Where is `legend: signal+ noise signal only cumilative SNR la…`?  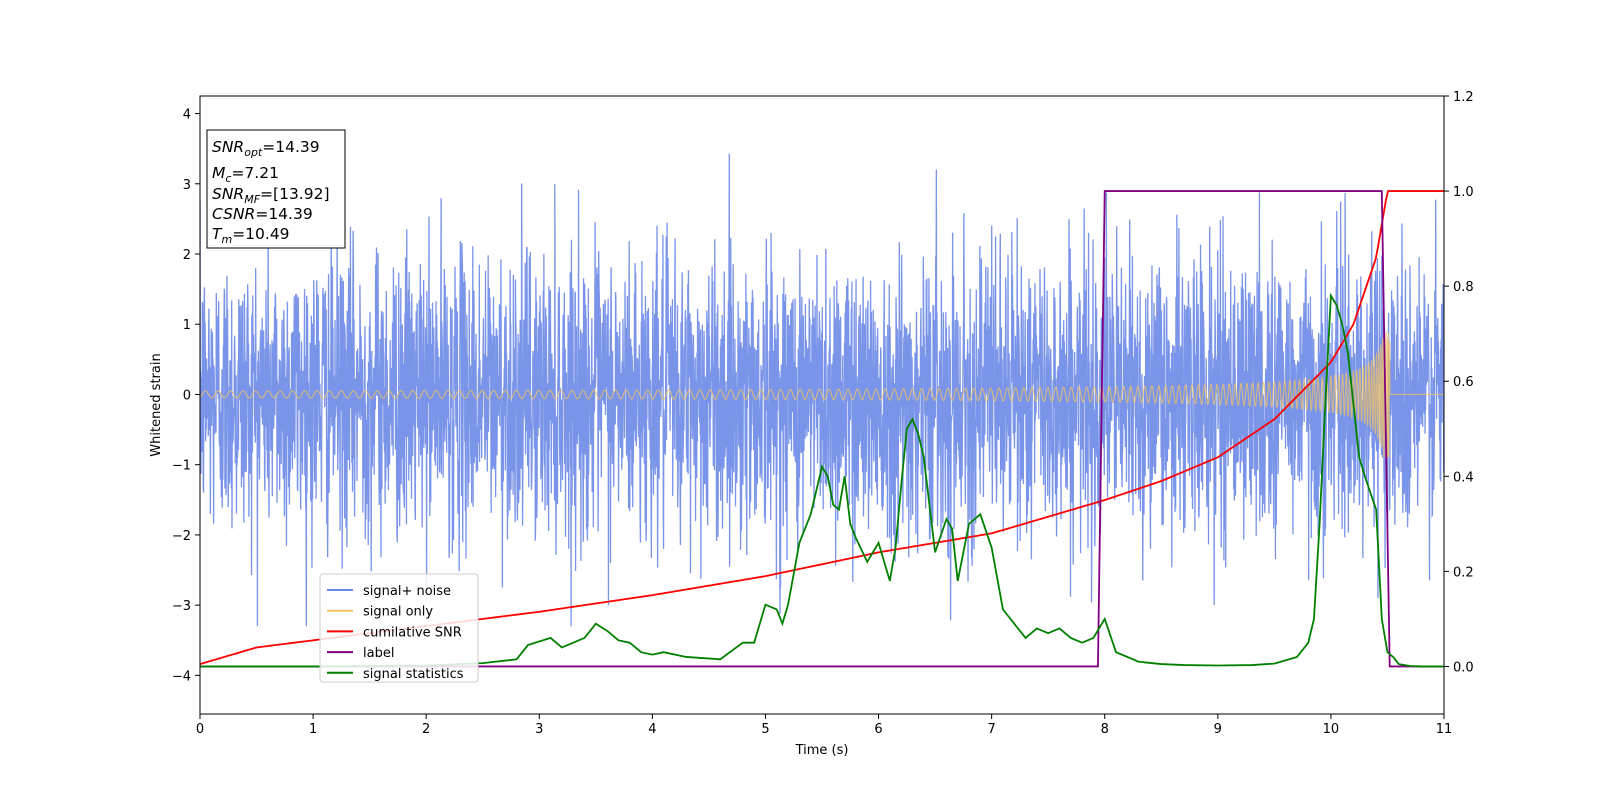
legend: signal+ noise signal only cumilative SNR la… is located at coordinates (399, 628).